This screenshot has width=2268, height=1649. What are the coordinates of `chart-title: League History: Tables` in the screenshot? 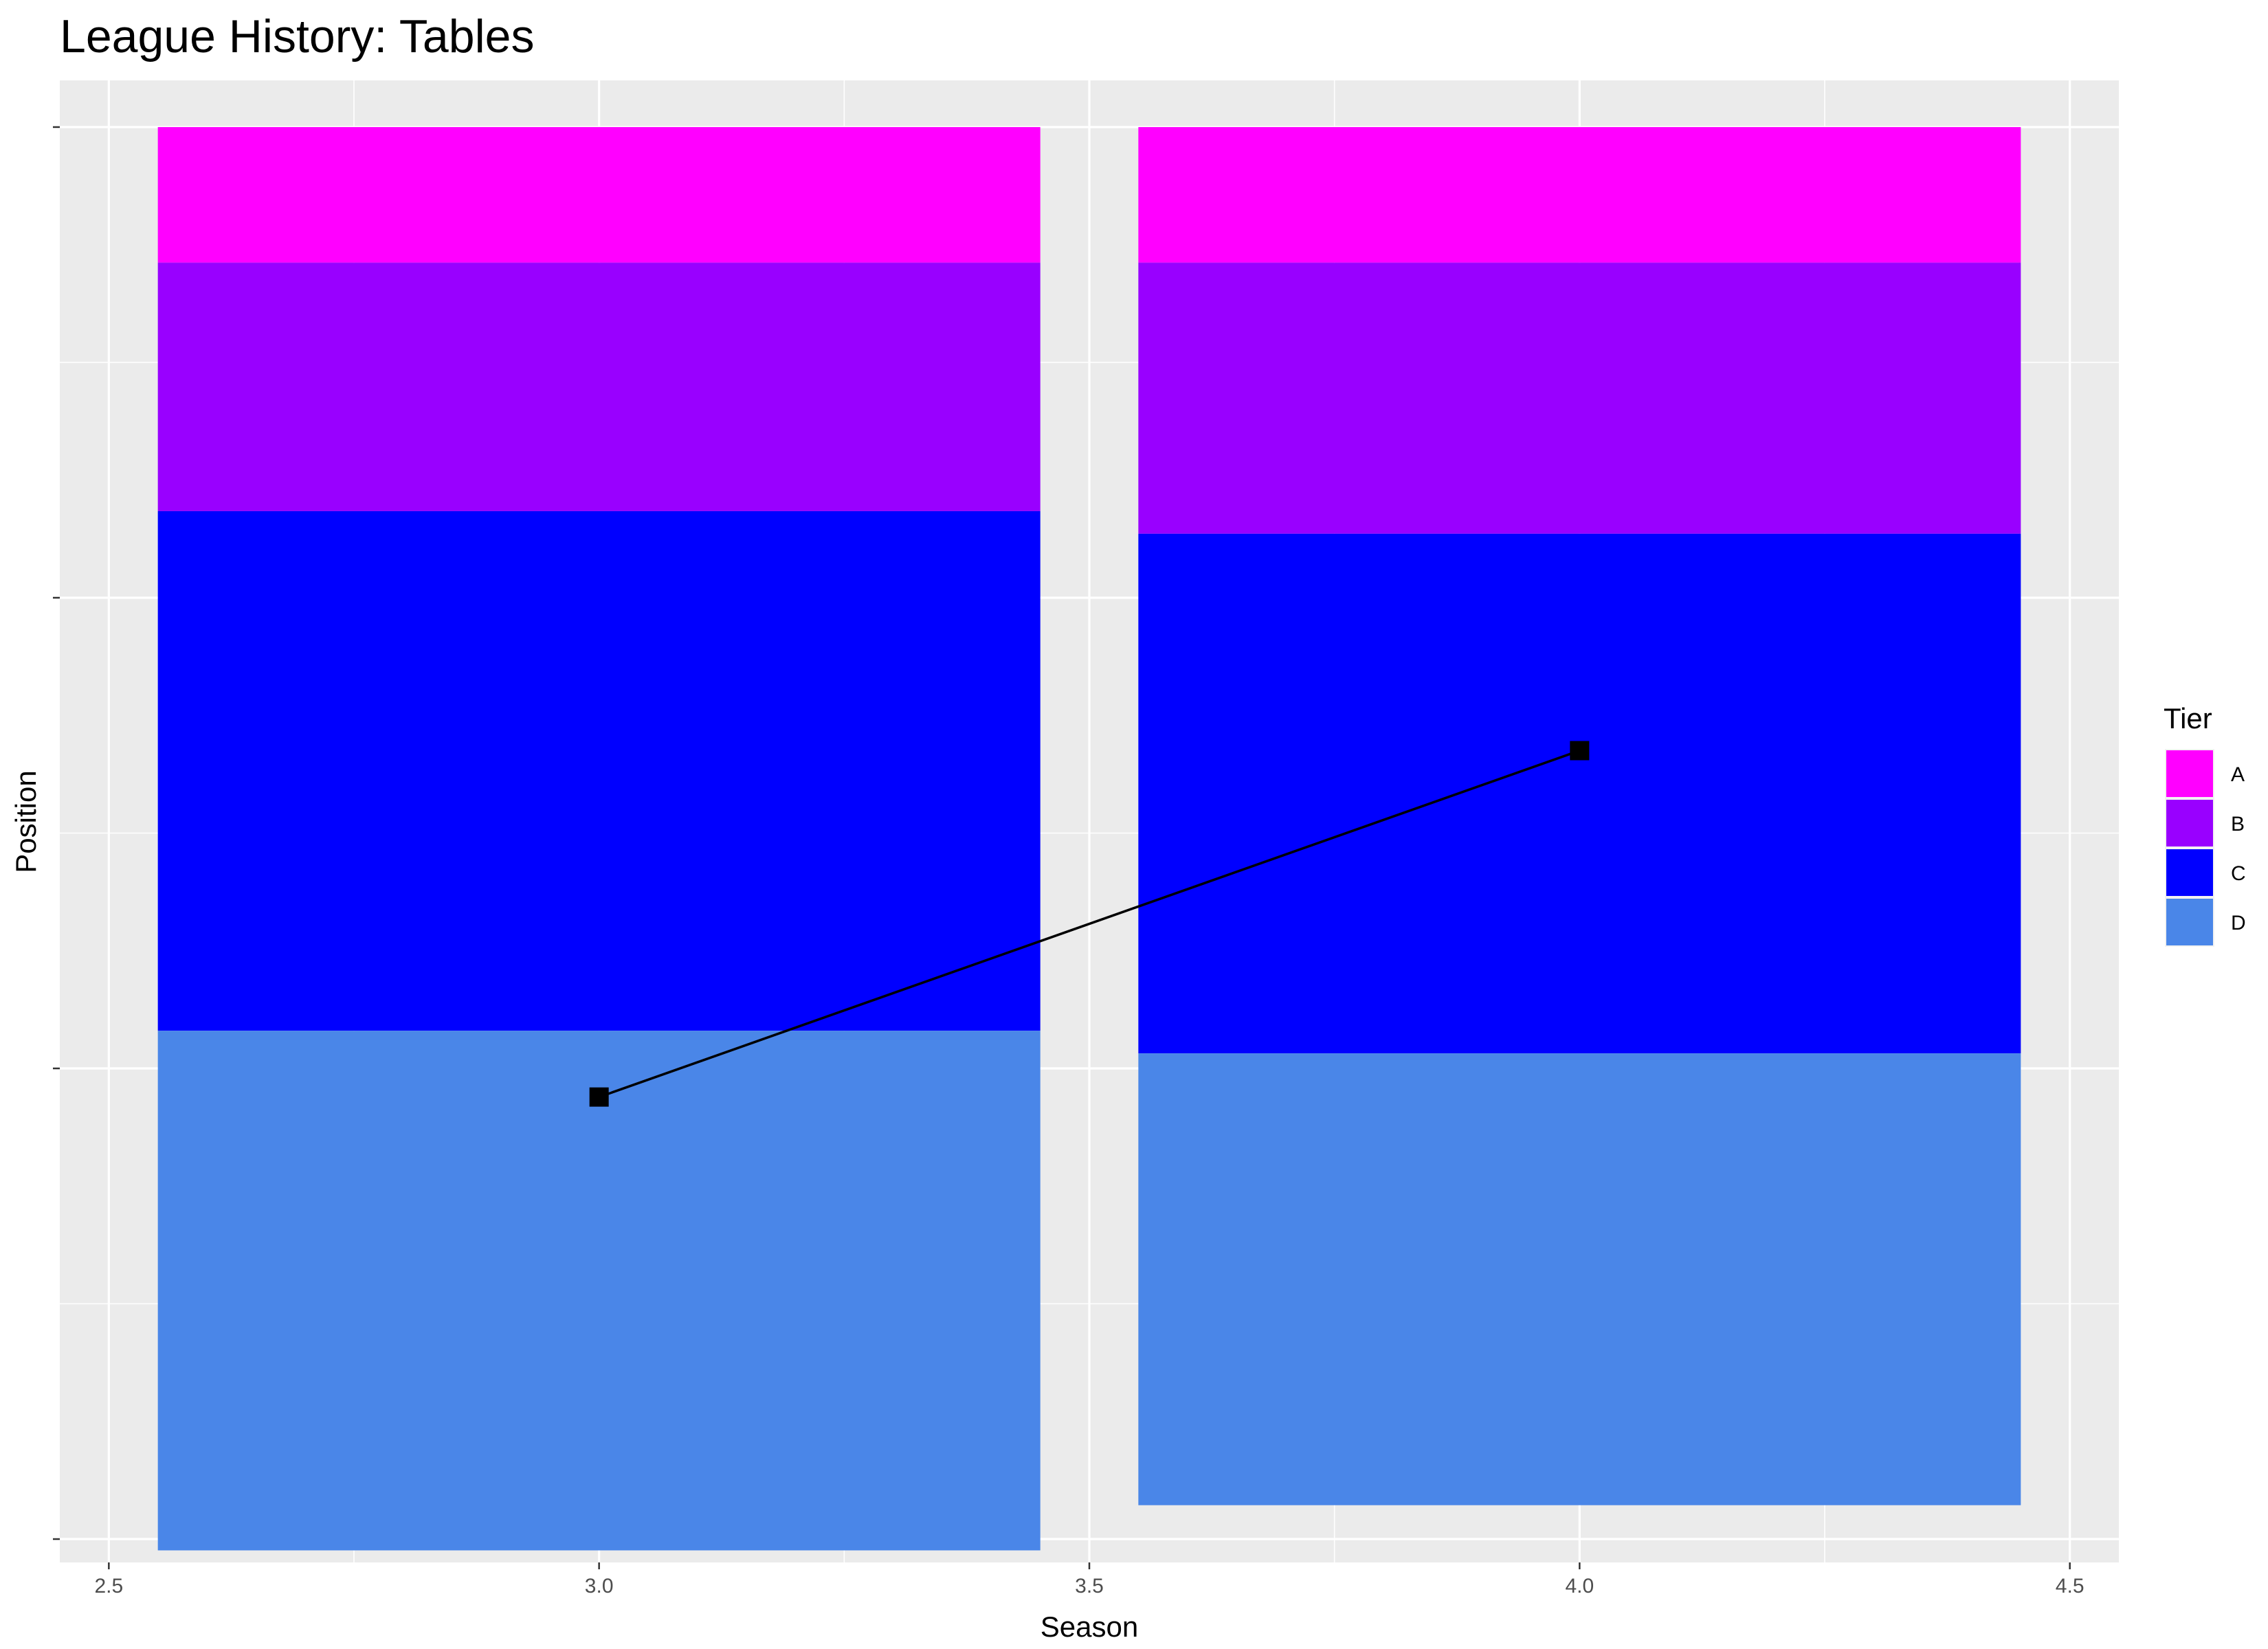 It's located at (297, 36).